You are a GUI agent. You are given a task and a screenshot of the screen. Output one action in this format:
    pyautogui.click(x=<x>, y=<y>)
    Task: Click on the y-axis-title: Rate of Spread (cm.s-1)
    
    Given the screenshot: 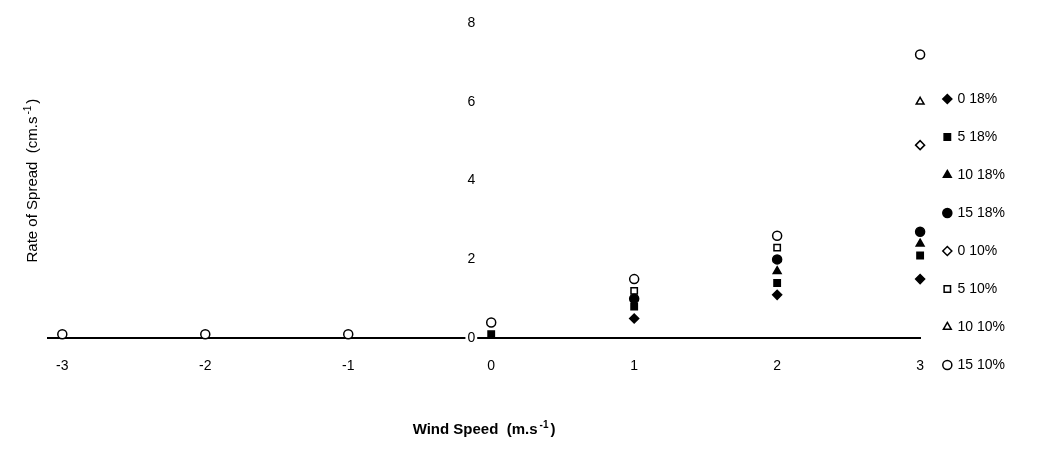 What is the action you would take?
    pyautogui.click(x=31, y=180)
    